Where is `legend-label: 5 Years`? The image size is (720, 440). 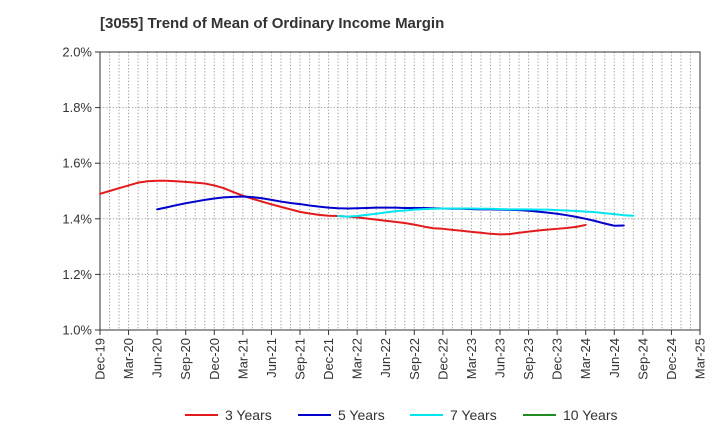
legend-label: 5 Years is located at coordinates (361, 415).